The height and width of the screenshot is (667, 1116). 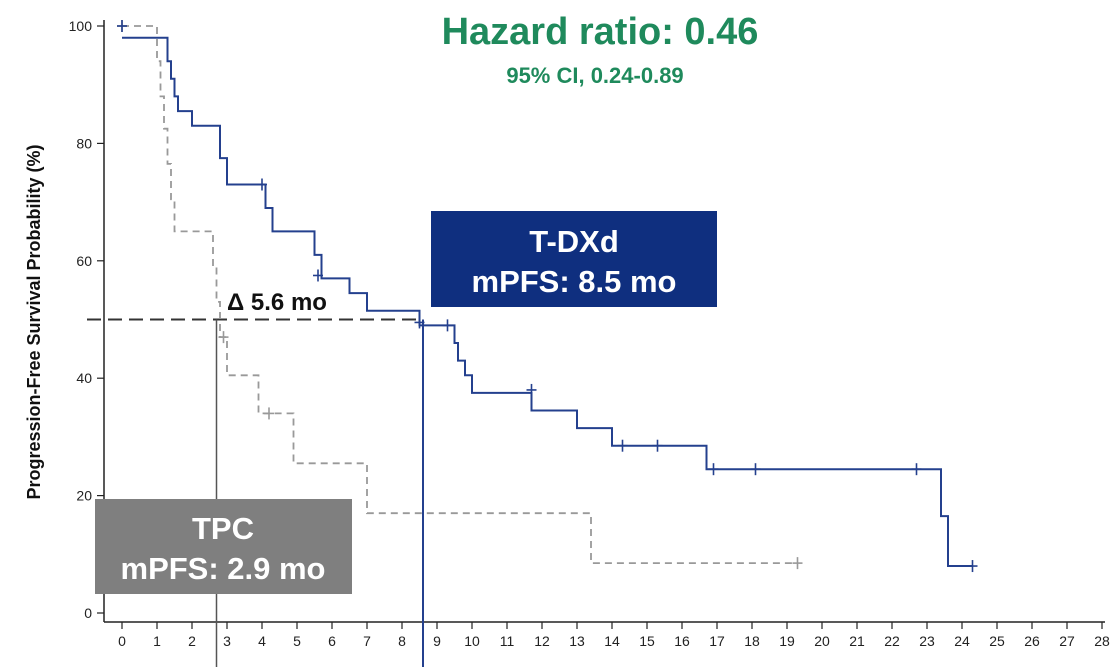 What do you see at coordinates (594, 75) in the screenshot?
I see `confidence-interval-subtitle: 95% CI, 0.24-0.89` at bounding box center [594, 75].